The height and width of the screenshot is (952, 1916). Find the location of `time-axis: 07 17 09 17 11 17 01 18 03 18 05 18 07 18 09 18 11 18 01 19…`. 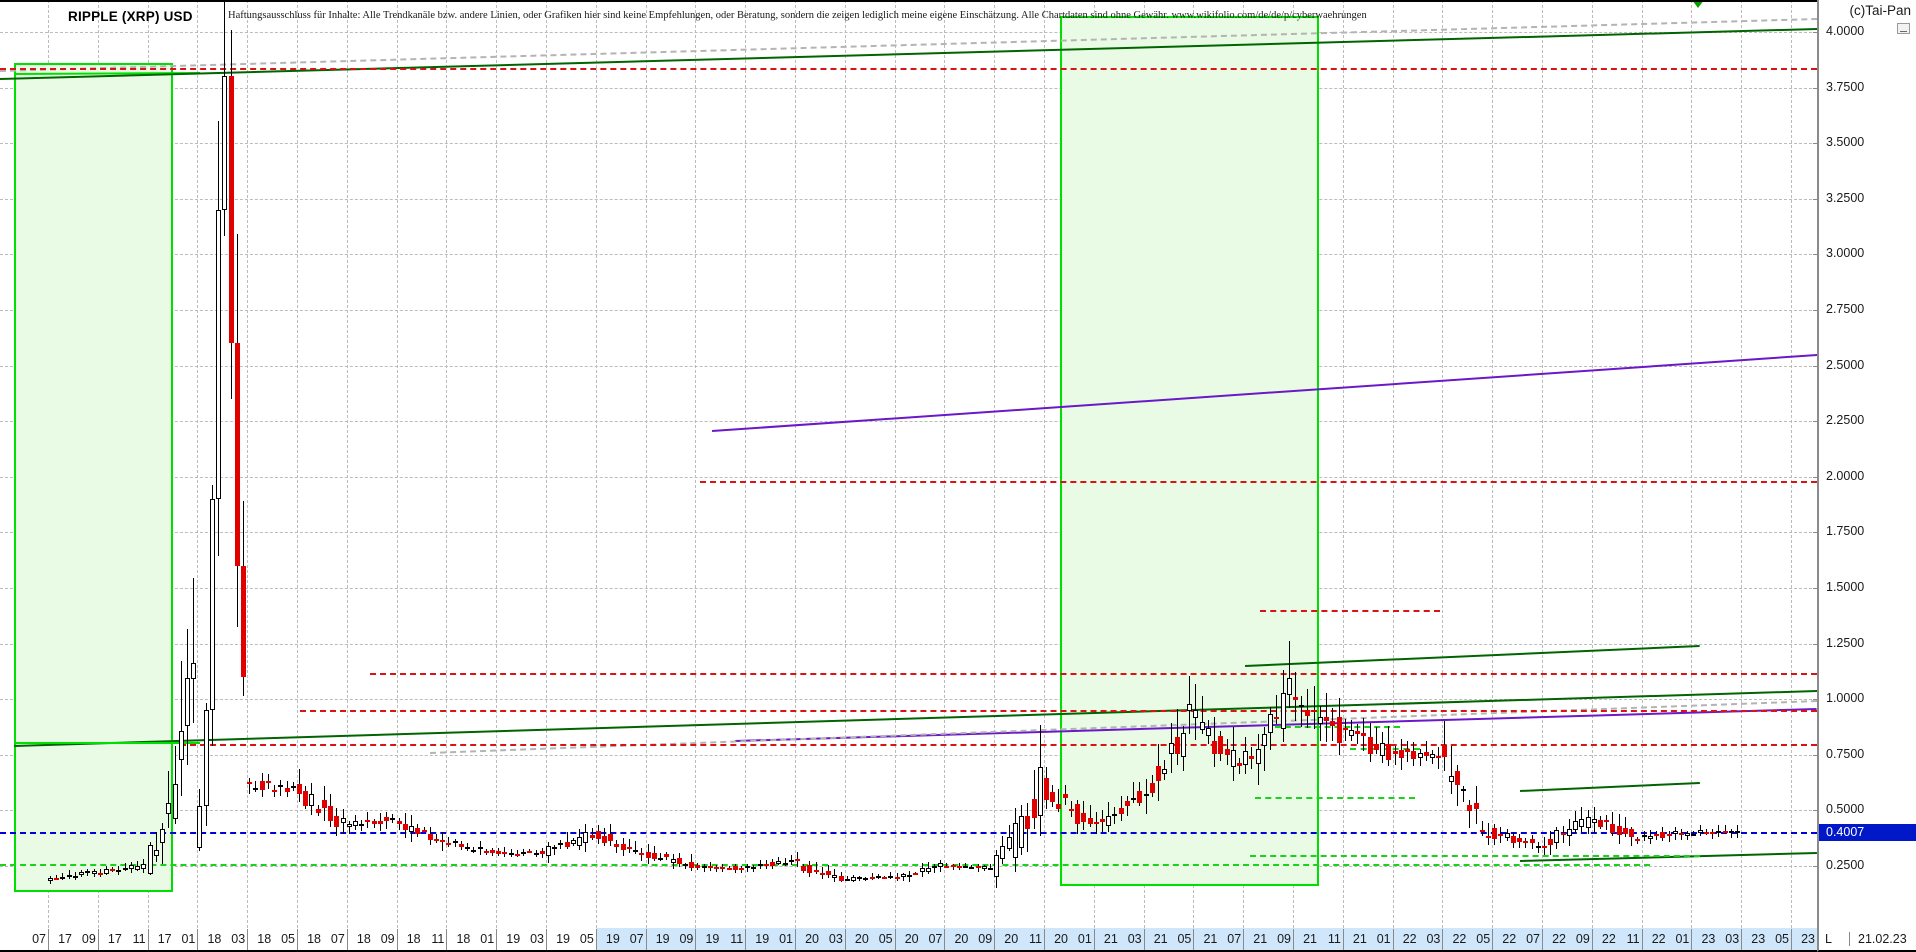

time-axis: 07 17 09 17 11 17 01 18 03 18 05 18 07 18 09 18 11 18 01 19… is located at coordinates (908, 940).